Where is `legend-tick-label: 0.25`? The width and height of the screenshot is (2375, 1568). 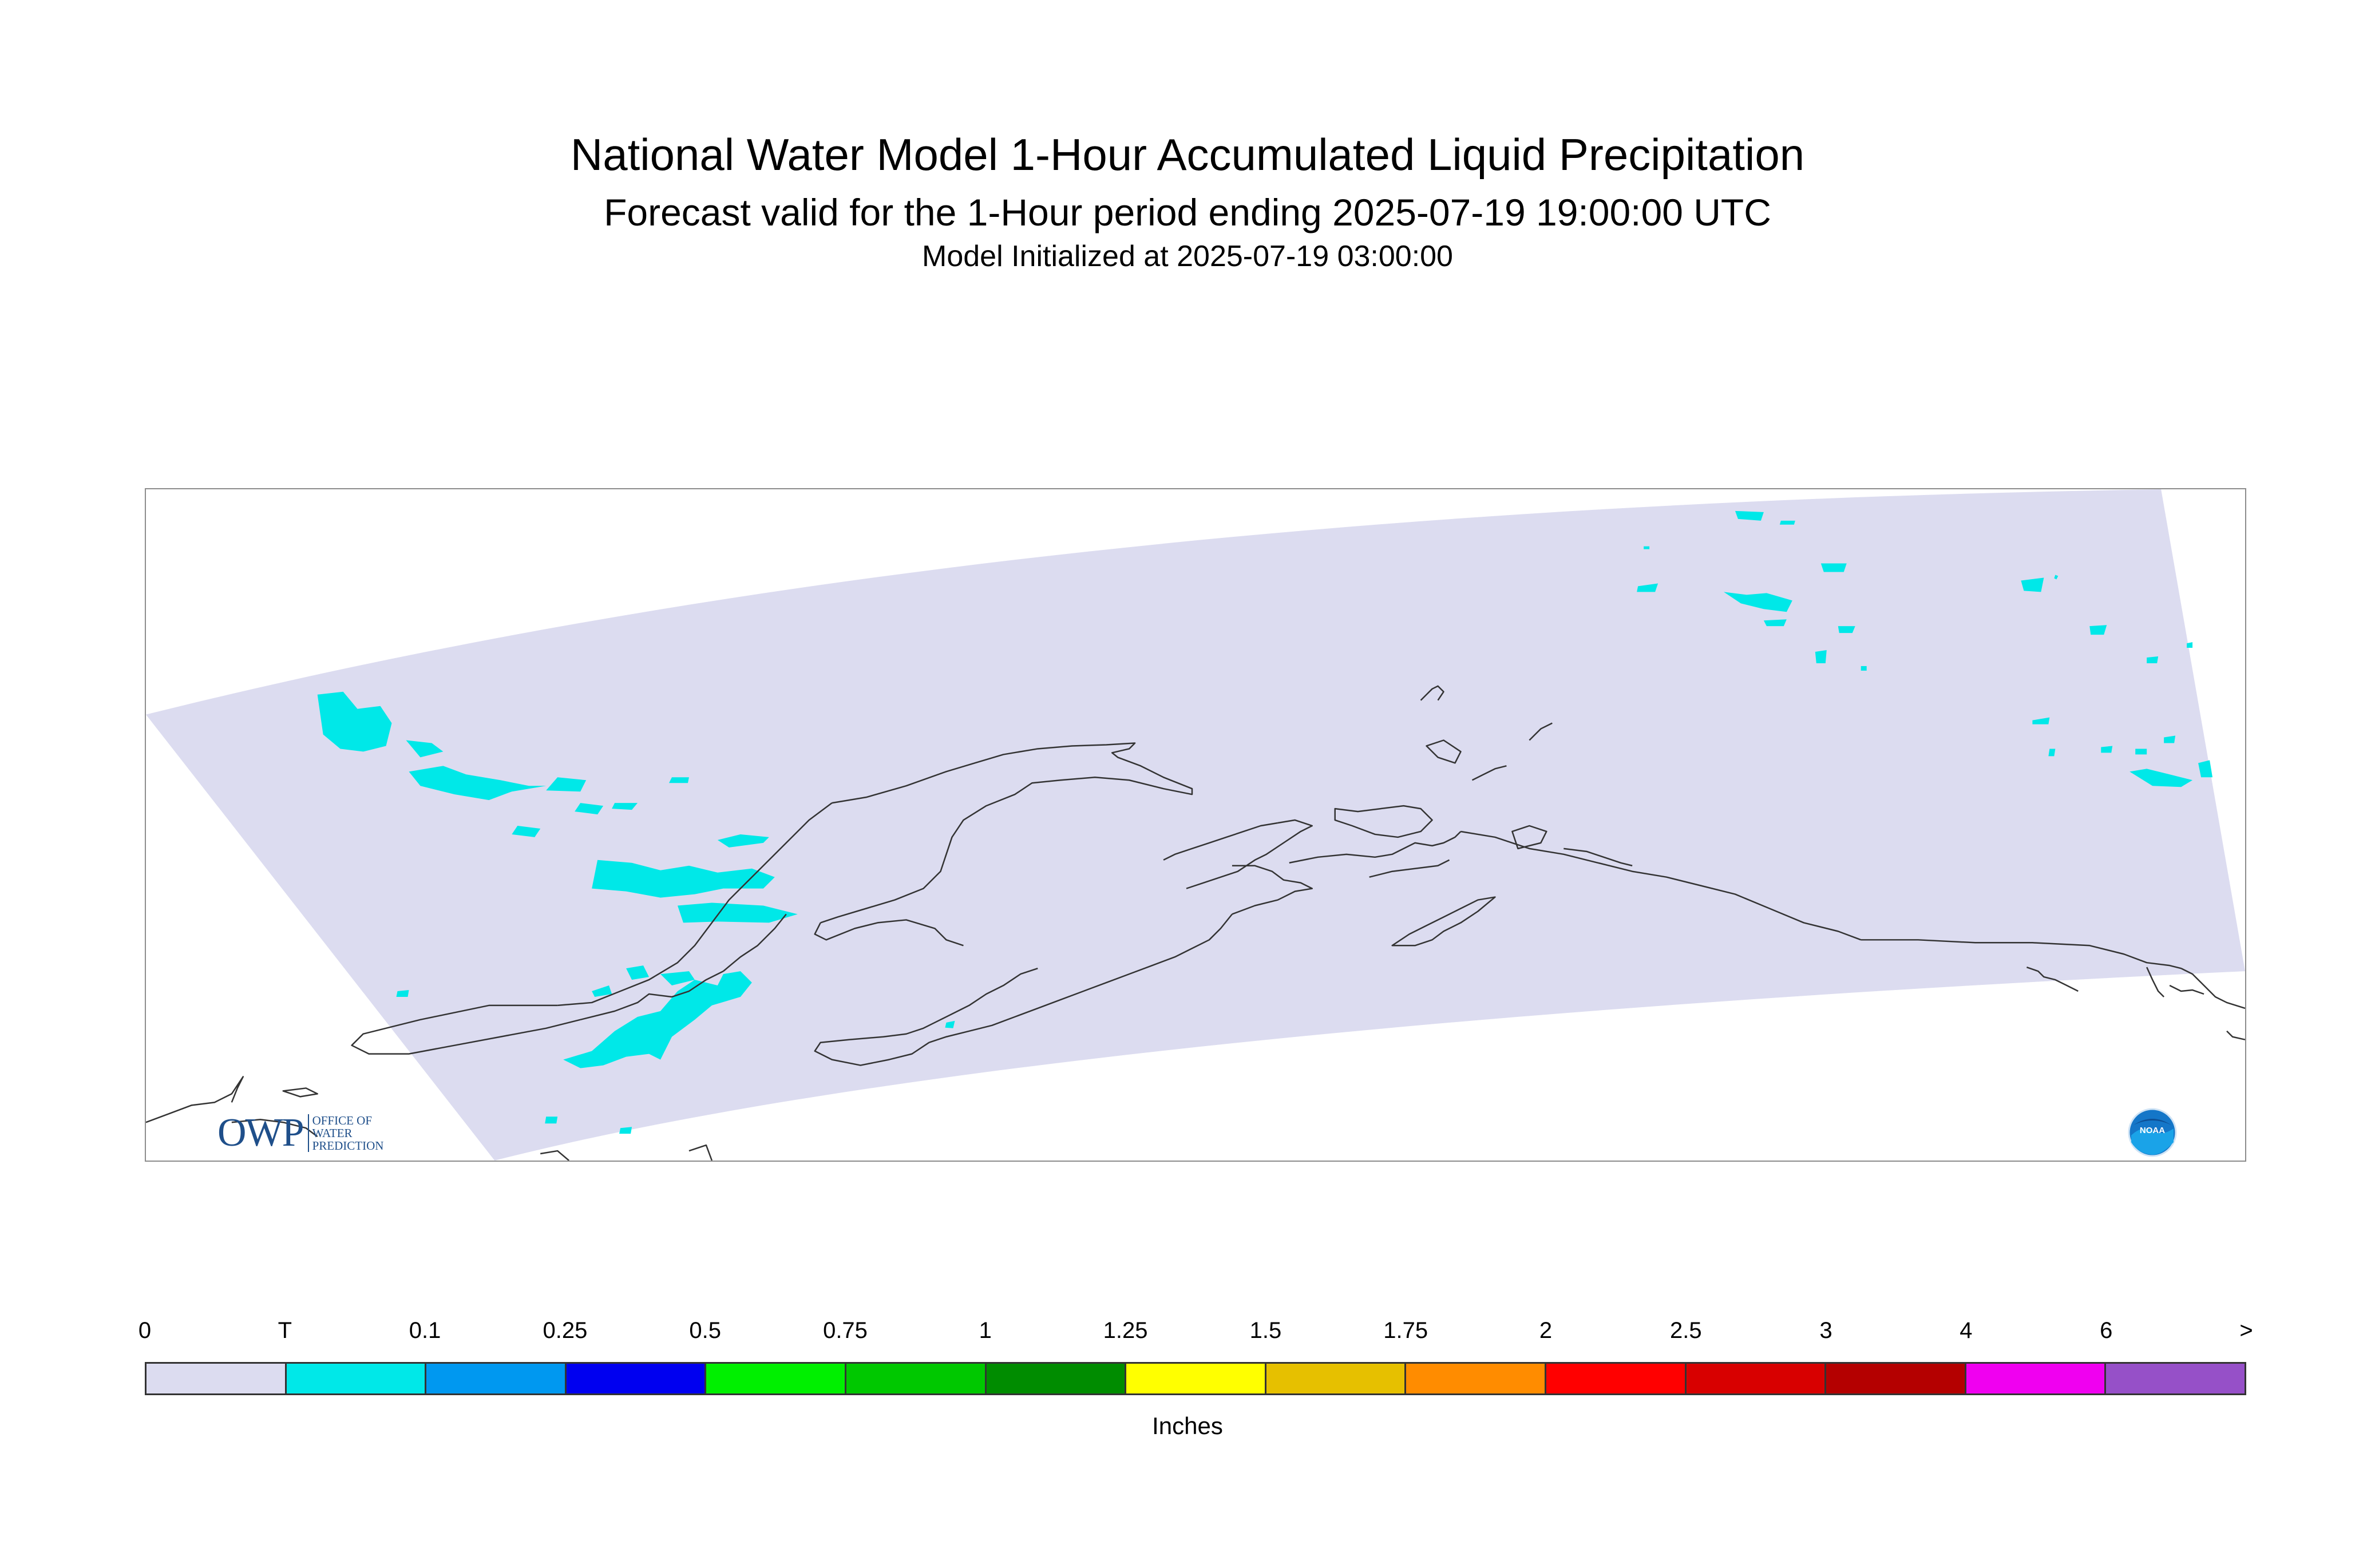 legend-tick-label: 0.25 is located at coordinates (565, 1330).